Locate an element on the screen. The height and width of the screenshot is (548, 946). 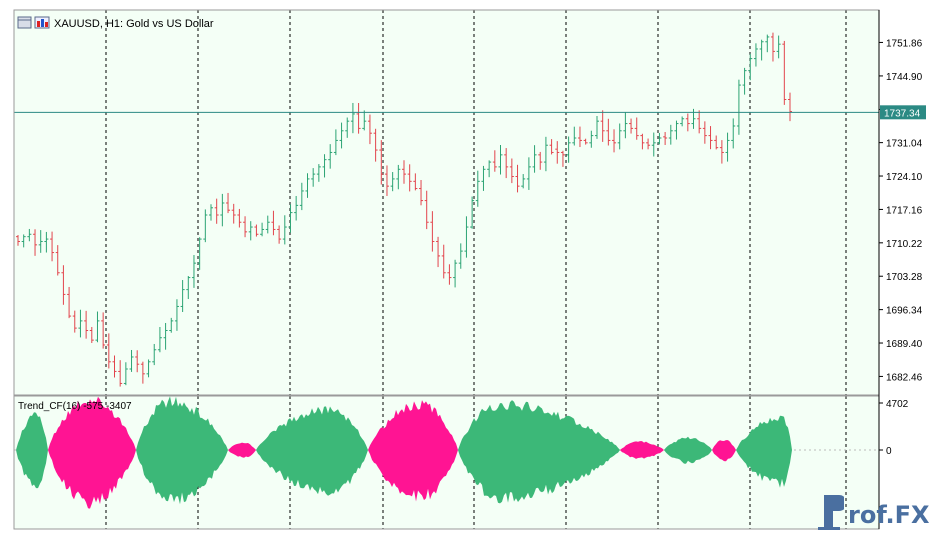
bars-chart-icon is located at coordinates (42, 22).